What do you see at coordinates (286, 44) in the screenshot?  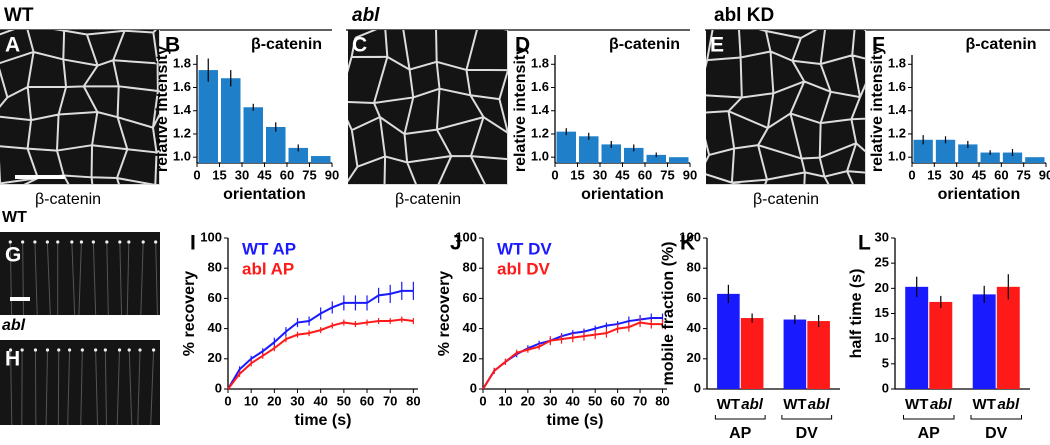 I see `chart-title: β-catenin` at bounding box center [286, 44].